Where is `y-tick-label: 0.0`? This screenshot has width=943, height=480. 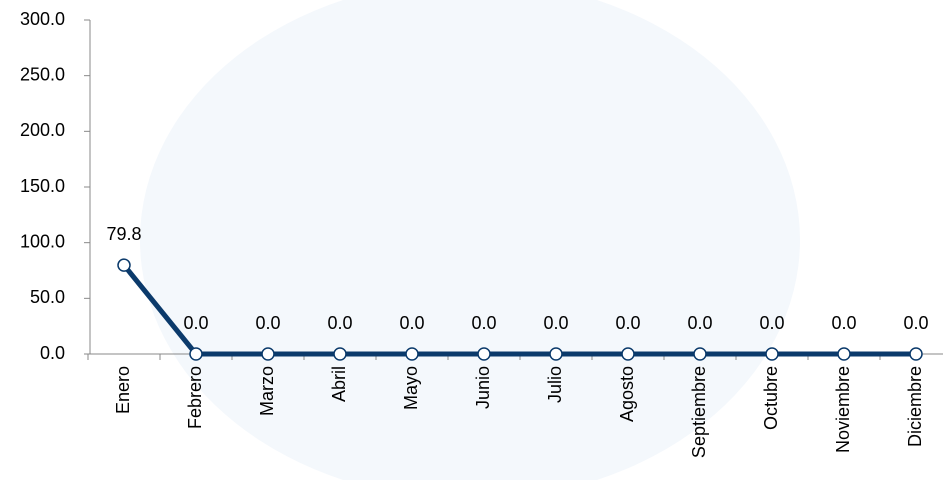
y-tick-label: 0.0 is located at coordinates (52, 353).